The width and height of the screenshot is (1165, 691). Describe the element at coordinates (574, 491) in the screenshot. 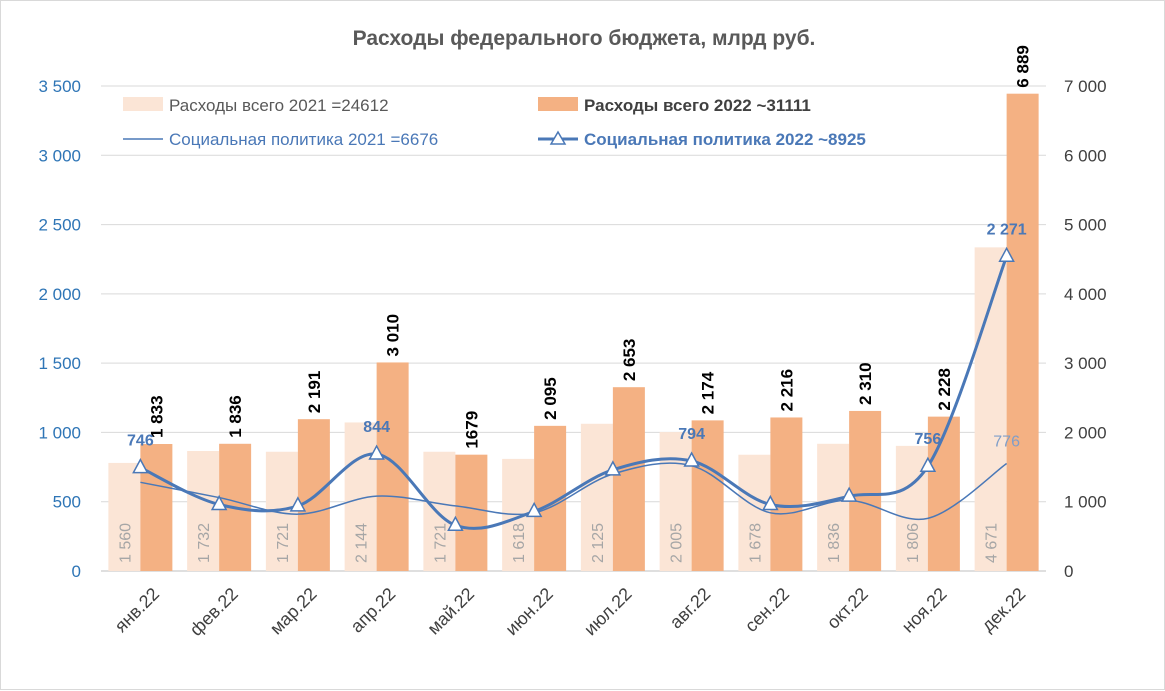

I see `line-social-2021` at that location.